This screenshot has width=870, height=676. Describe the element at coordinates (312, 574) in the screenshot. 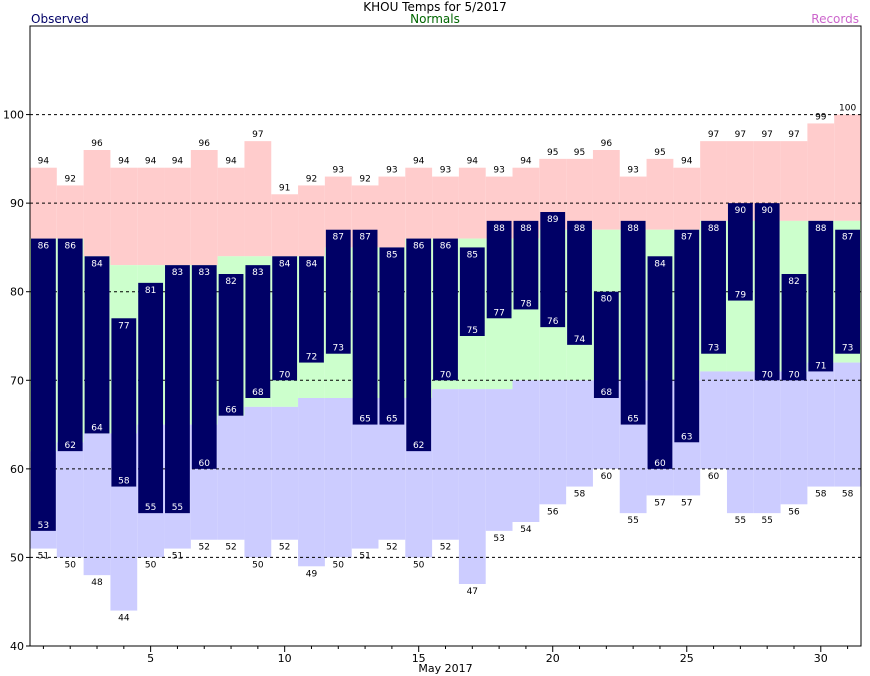

I see `record-low-label: 49` at that location.